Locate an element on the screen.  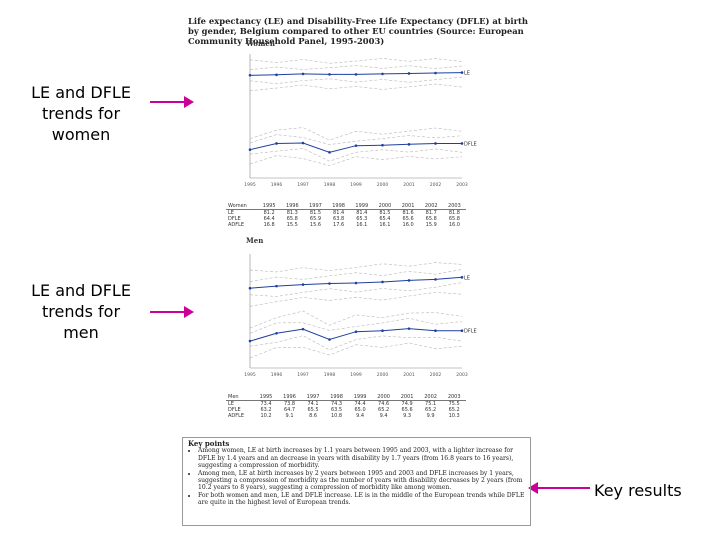
men-x-tick-1999: 1999 is located at coordinates (356, 375).